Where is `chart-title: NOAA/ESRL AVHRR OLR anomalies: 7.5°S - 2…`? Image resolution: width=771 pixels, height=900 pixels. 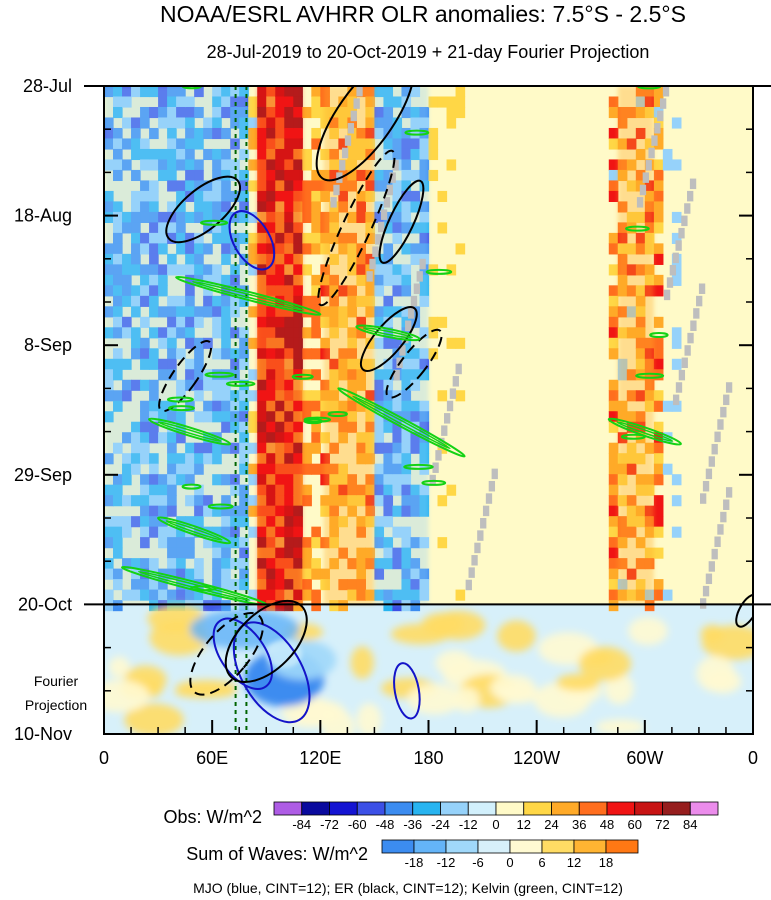 chart-title: NOAA/ESRL AVHRR OLR anomalies: 7.5°S - 2… is located at coordinates (423, 14).